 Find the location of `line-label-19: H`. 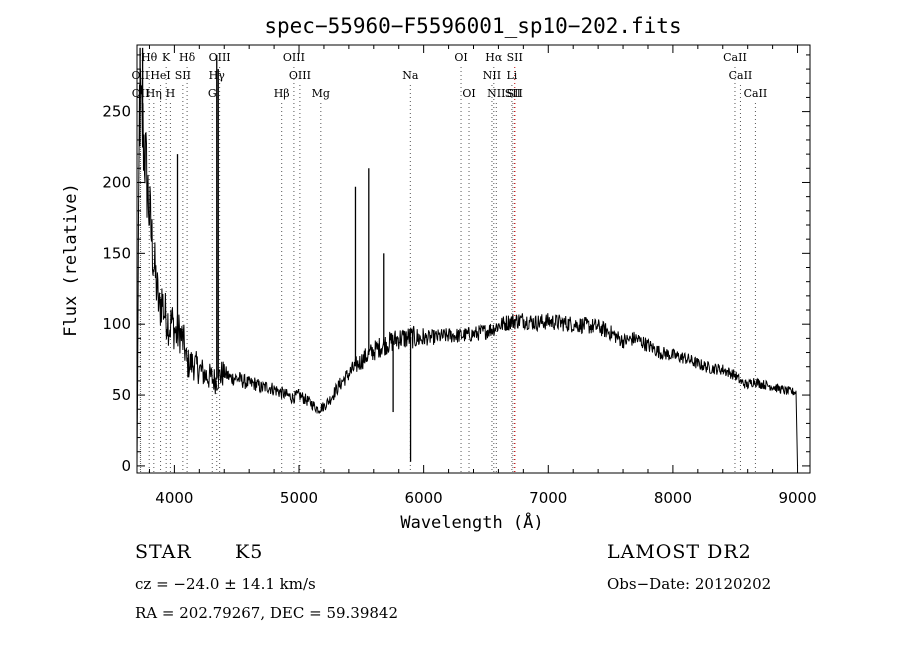

line-label-19: H is located at coordinates (171, 93).